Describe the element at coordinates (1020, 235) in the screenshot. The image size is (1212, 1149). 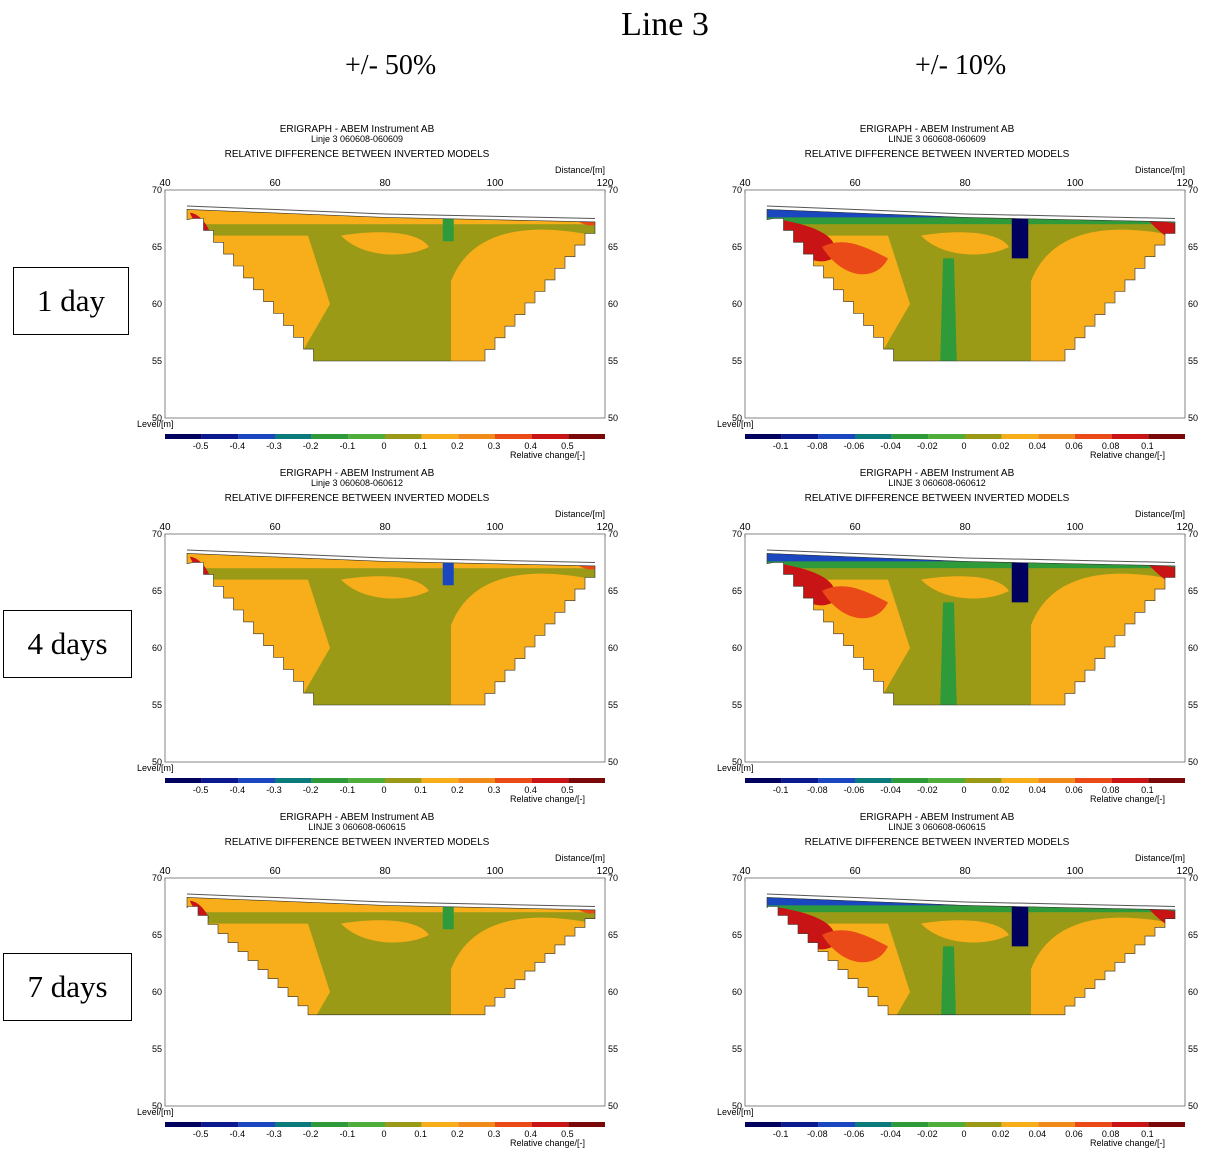
I see `blue-column` at that location.